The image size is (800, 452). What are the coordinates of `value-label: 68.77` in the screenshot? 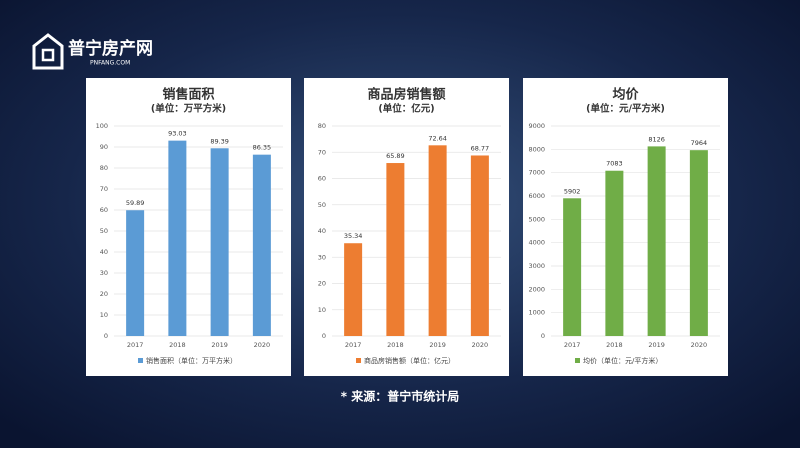 It's located at (480, 148).